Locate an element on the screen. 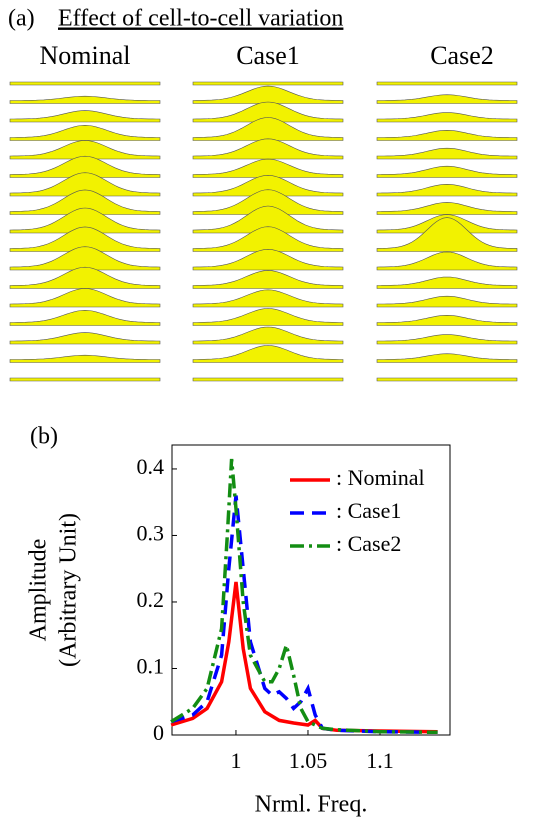 This screenshot has height=833, width=533. x-tick-label: 1.1 is located at coordinates (380, 760).